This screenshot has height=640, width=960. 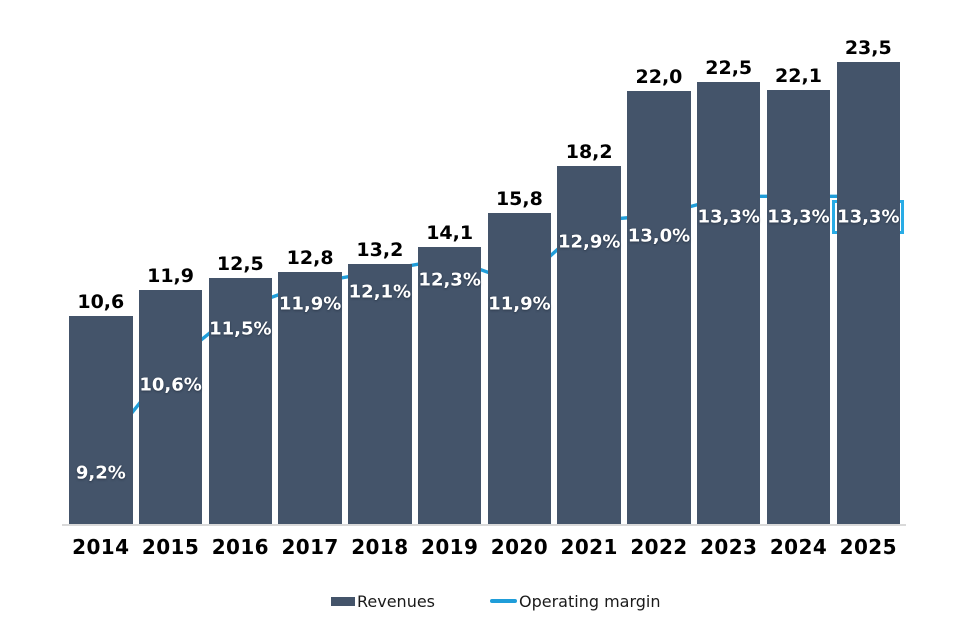 I want to click on bar-value-label-2014: 10,6, so click(x=101, y=301).